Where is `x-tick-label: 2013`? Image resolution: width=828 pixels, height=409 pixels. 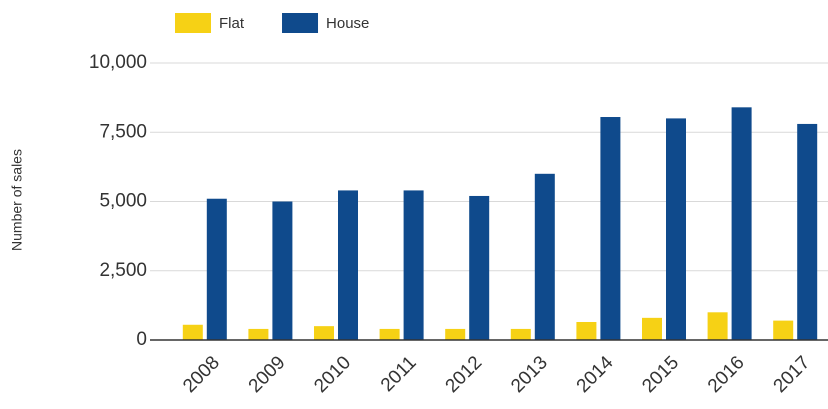 x-tick-label: 2013 is located at coordinates (529, 374).